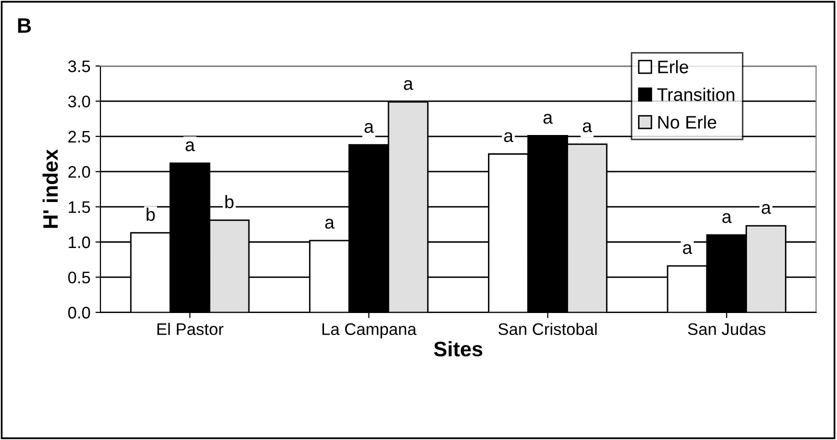 This screenshot has height=440, width=837. Describe the element at coordinates (190, 329) in the screenshot. I see `x-tick-label: El Pastor` at that location.